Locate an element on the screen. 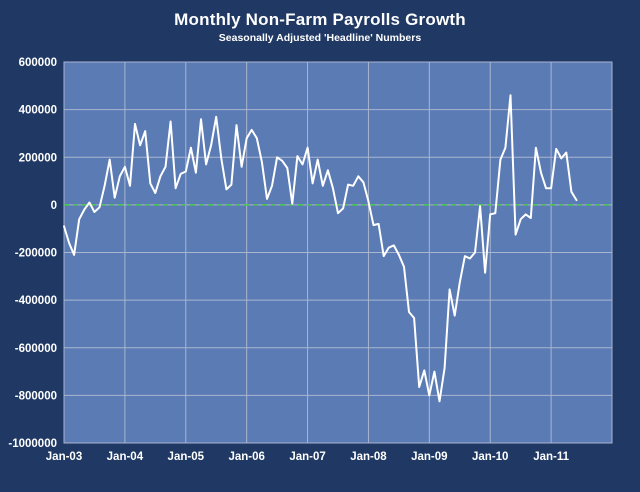 The image size is (640, 492). x-axis-tick-label: Jan-05 is located at coordinates (186, 457).